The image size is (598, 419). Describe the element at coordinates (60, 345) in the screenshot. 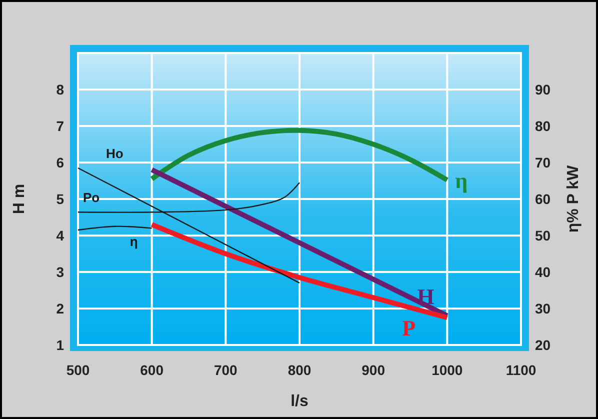

I see `y-tick-label: 1` at that location.